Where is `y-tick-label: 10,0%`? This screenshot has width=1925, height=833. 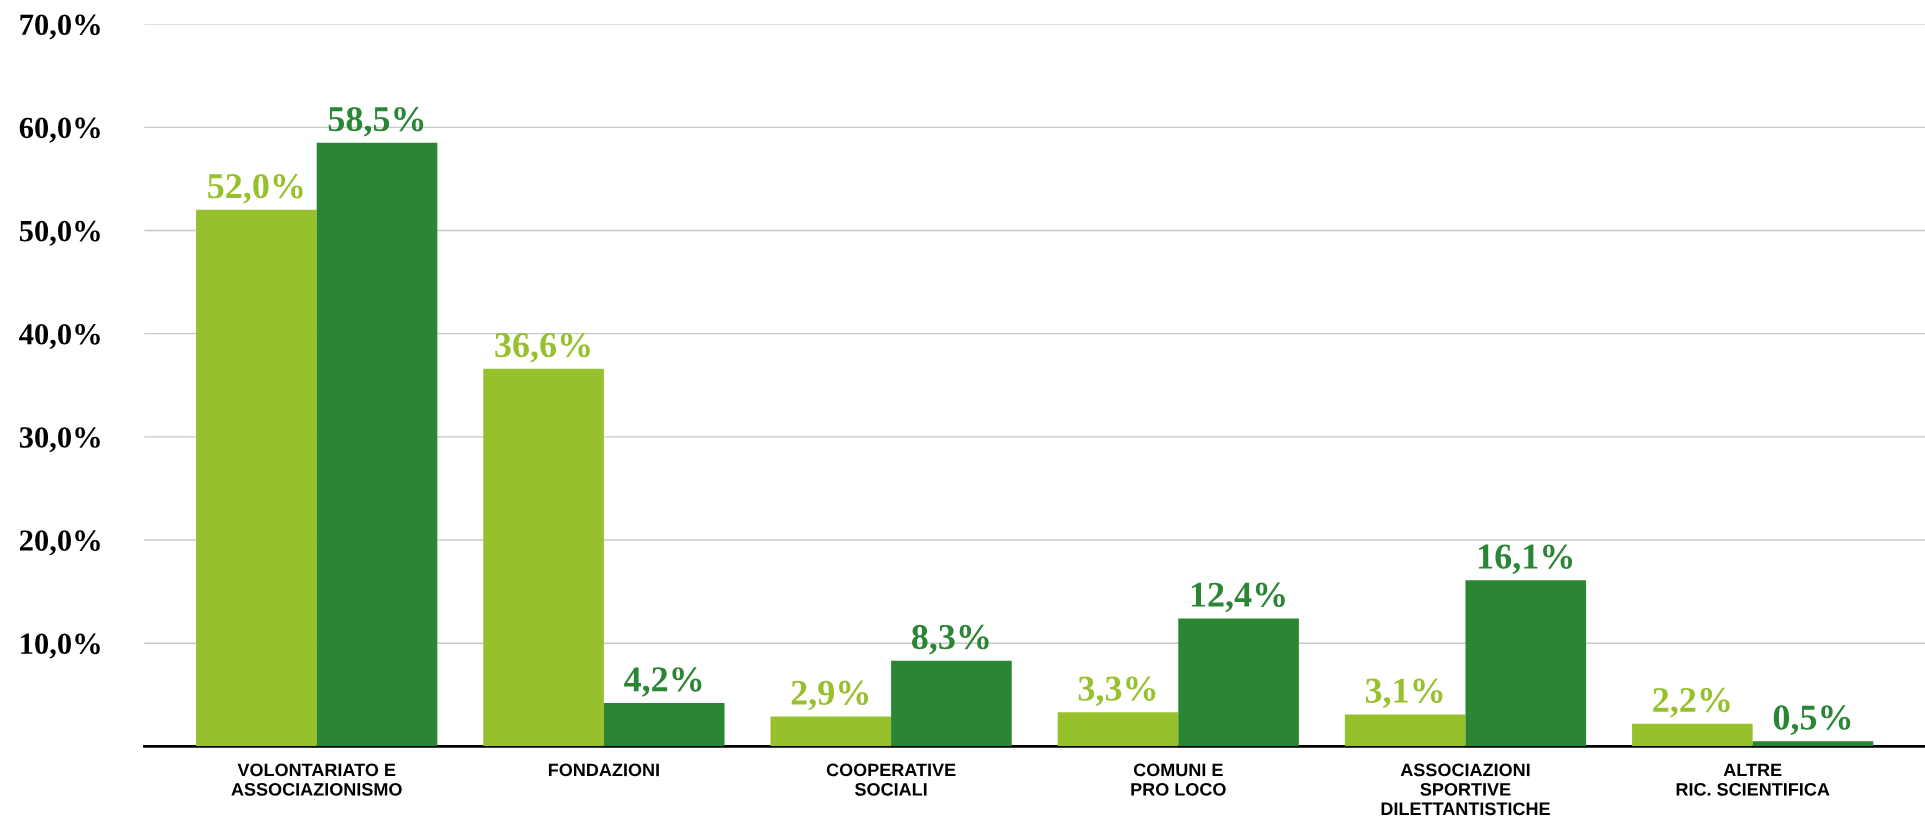 y-tick-label: 10,0% is located at coordinates (60, 646).